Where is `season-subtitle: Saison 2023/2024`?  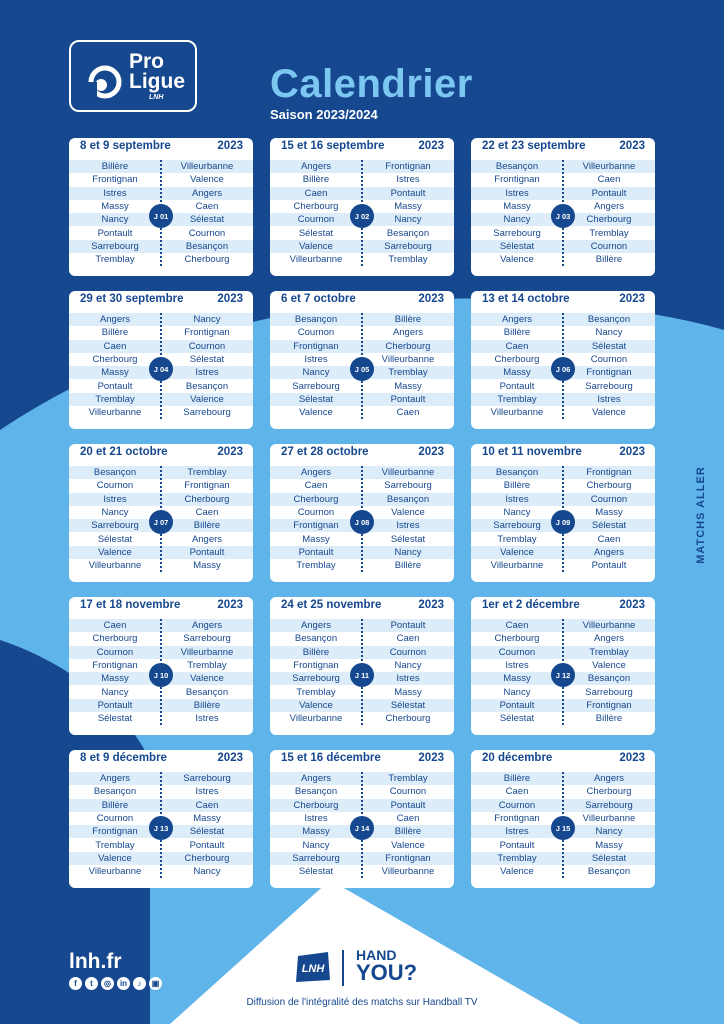
season-subtitle: Saison 2023/2024 is located at coordinates (324, 114).